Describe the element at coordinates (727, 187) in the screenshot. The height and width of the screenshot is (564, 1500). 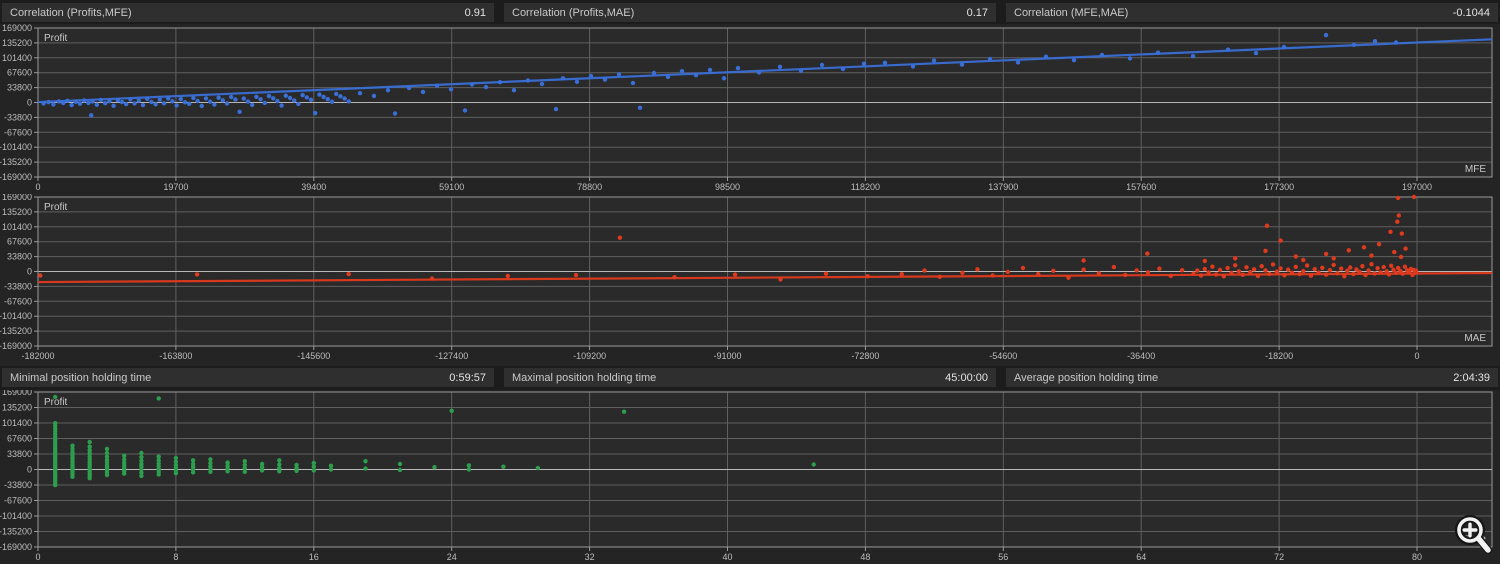
I see `svg-text: 98500` at that location.